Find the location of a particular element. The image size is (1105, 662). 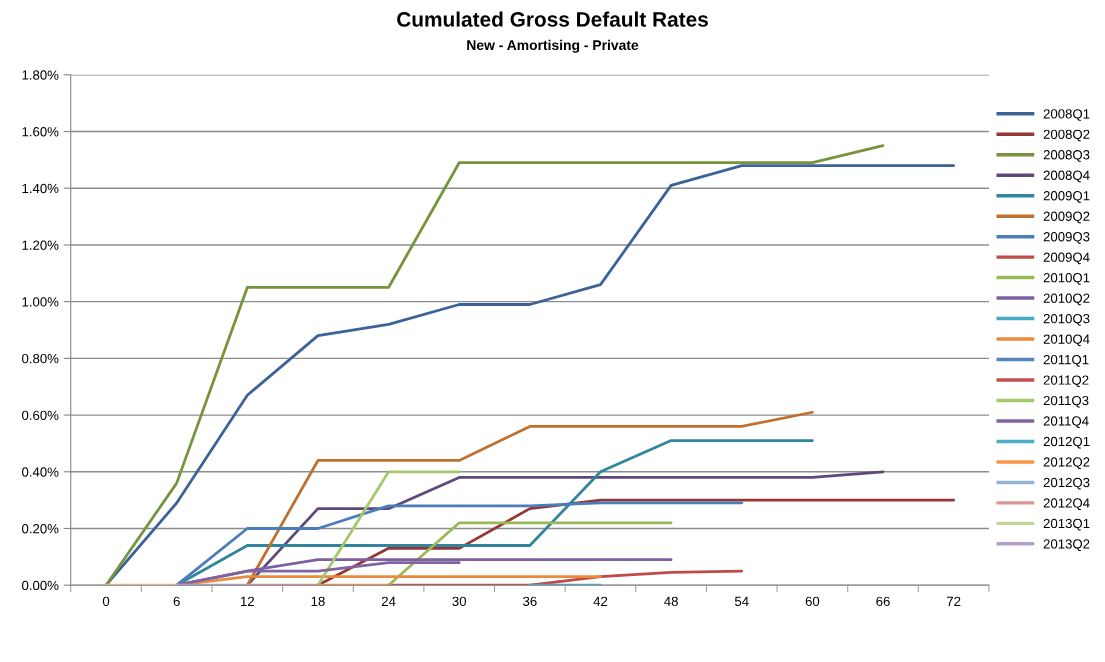

x-tick-label: 24 is located at coordinates (388, 601).